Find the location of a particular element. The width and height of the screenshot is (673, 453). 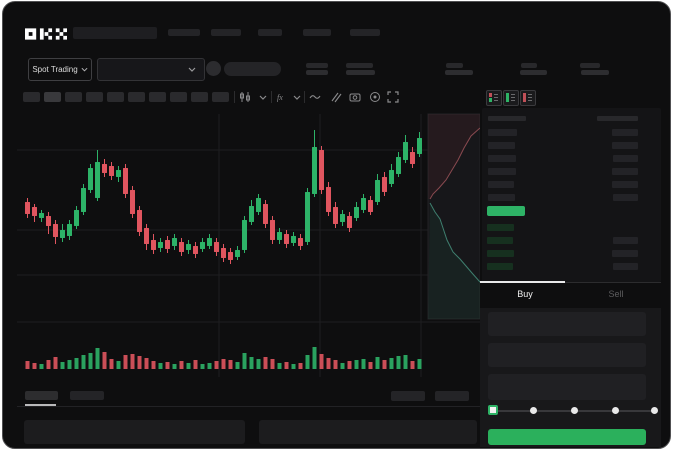

chart-settings-icon is located at coordinates (375, 97).